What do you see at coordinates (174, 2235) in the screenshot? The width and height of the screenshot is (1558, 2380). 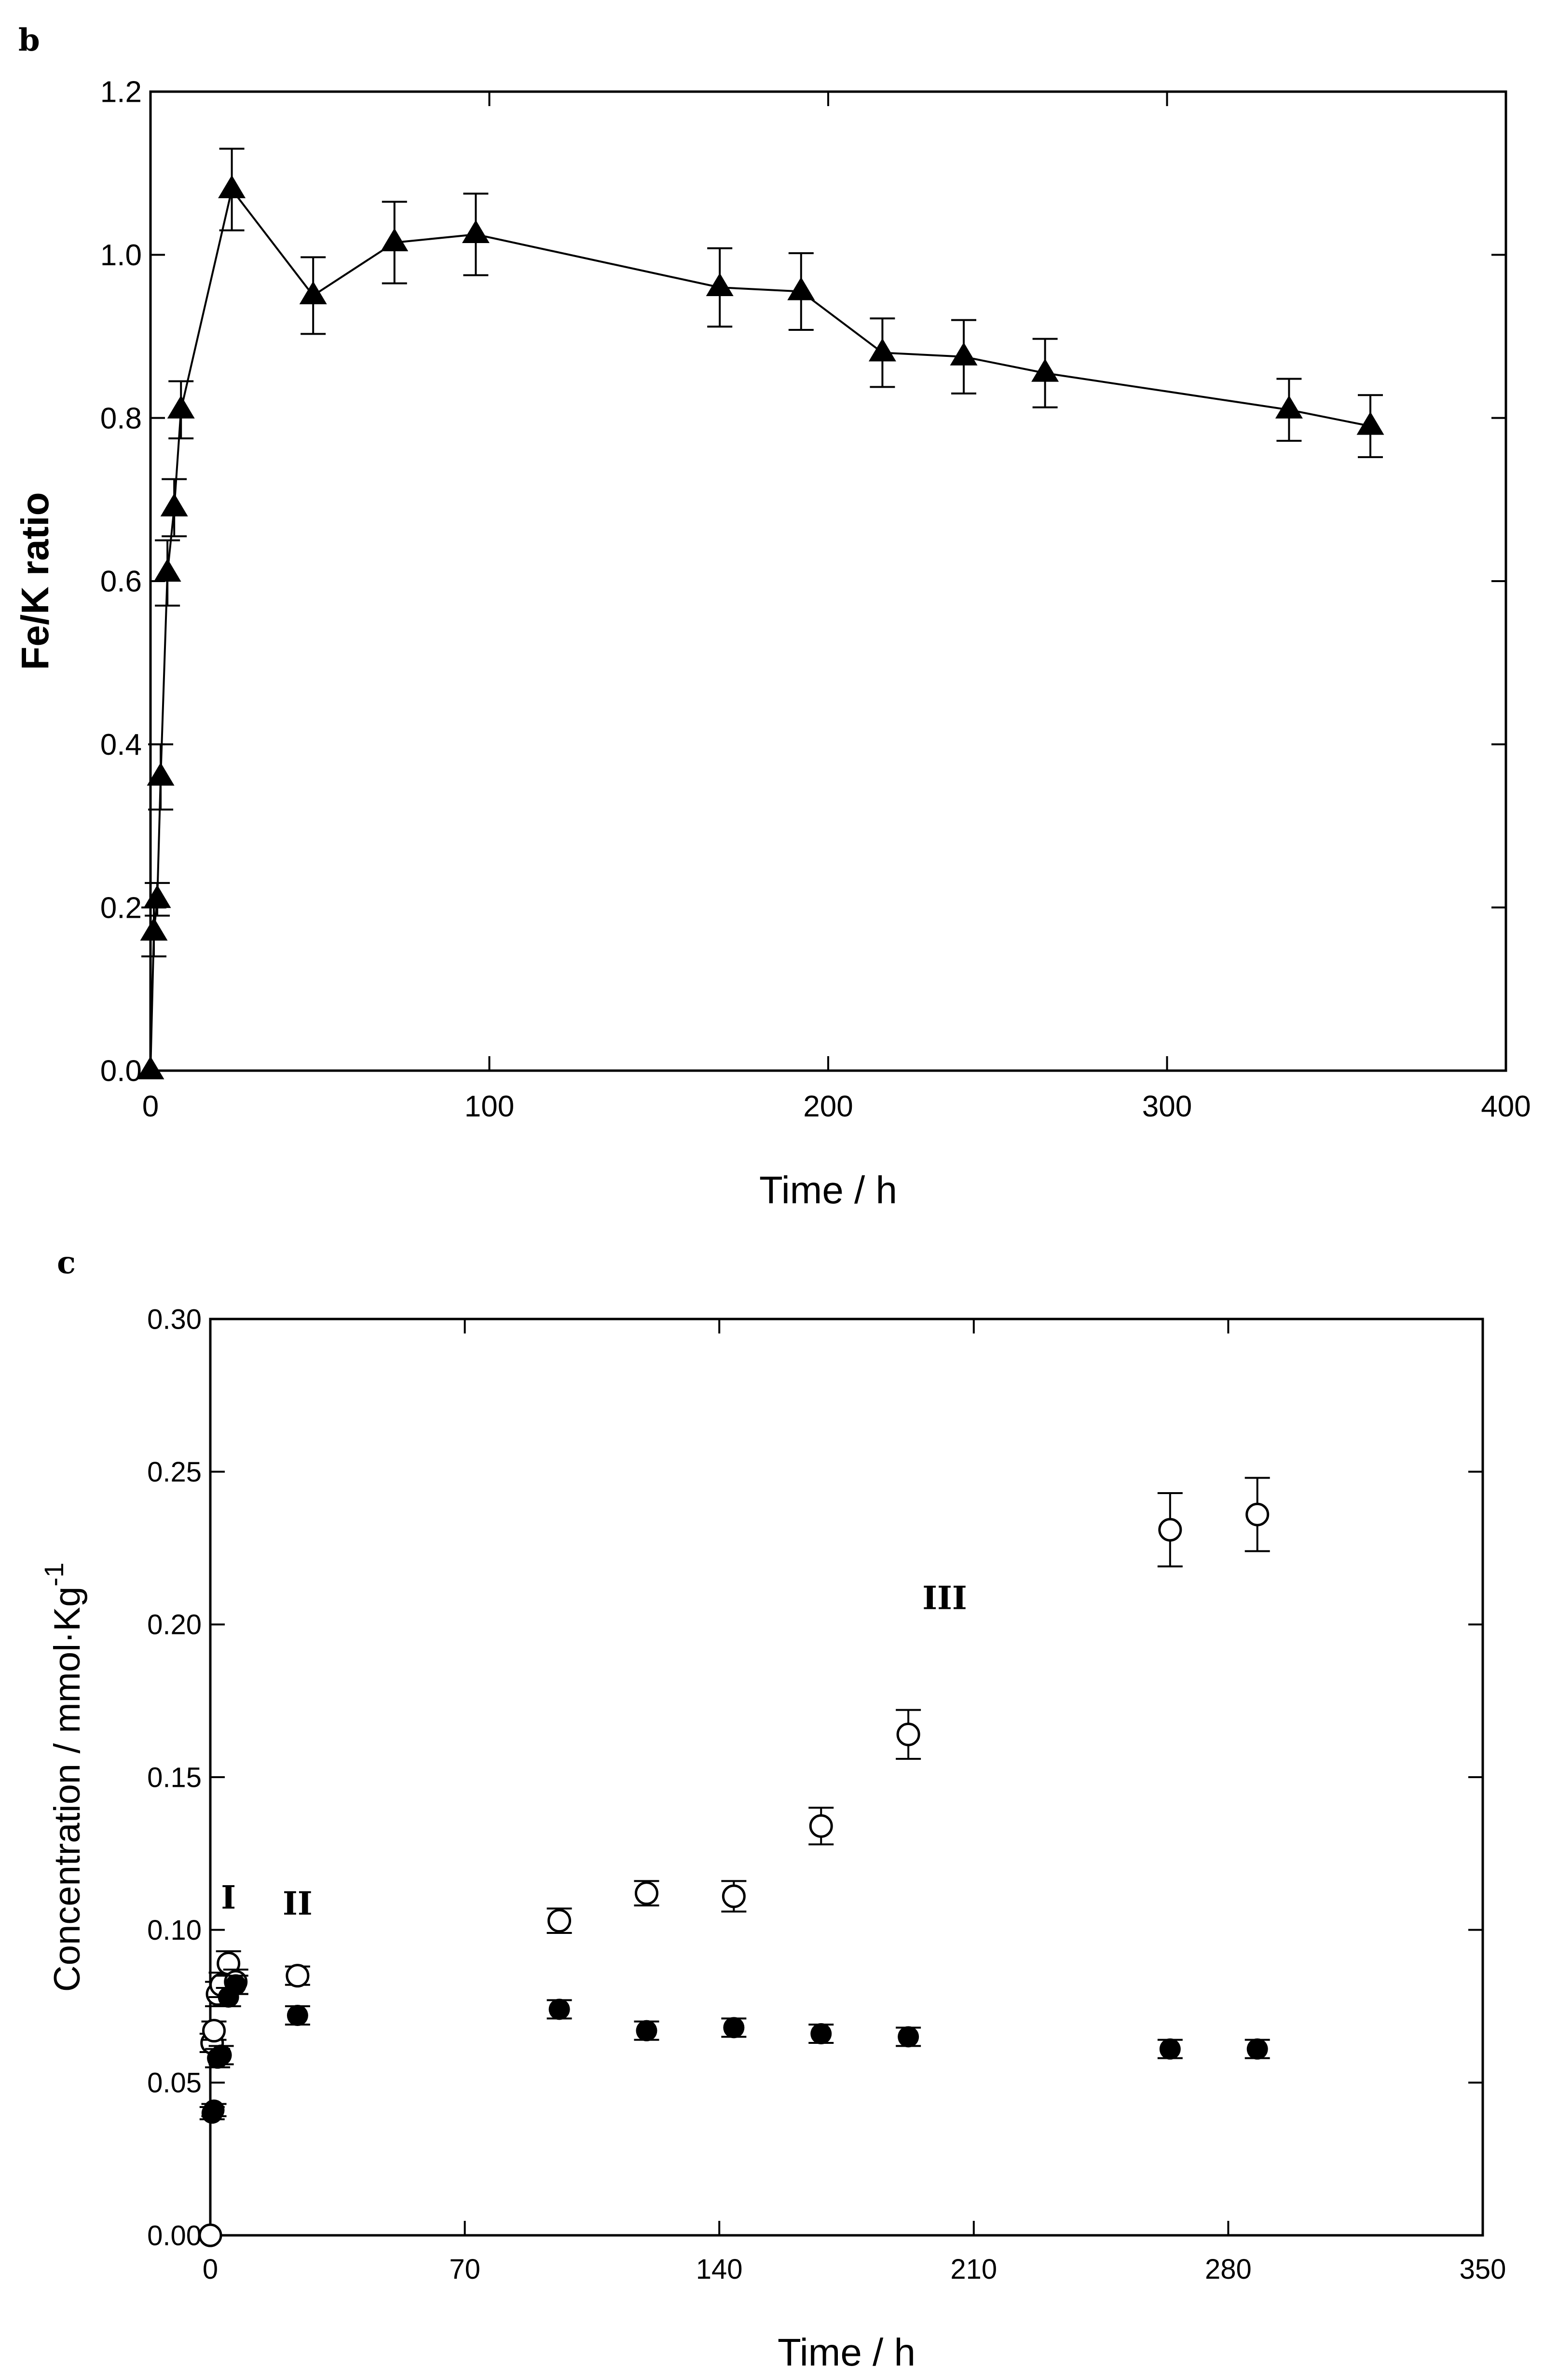 I see `panel-c-y-tick-label: 0.00` at bounding box center [174, 2235].